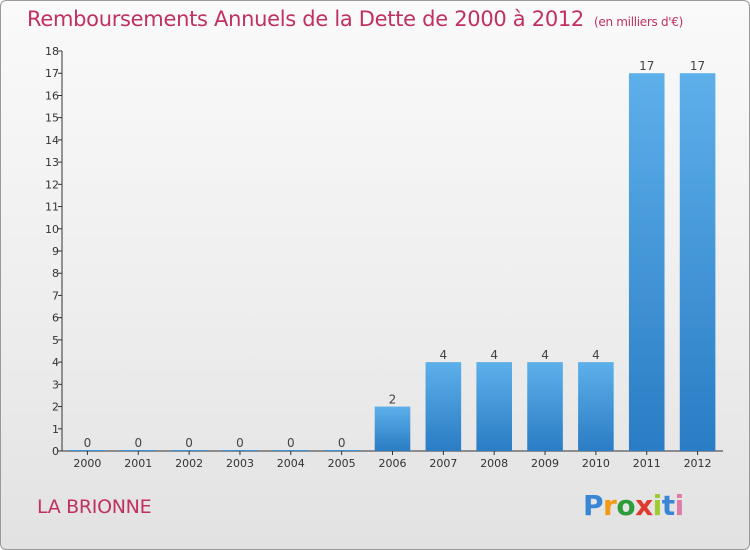  What do you see at coordinates (55, 407) in the screenshot?
I see `y-tick-label: 2` at bounding box center [55, 407].